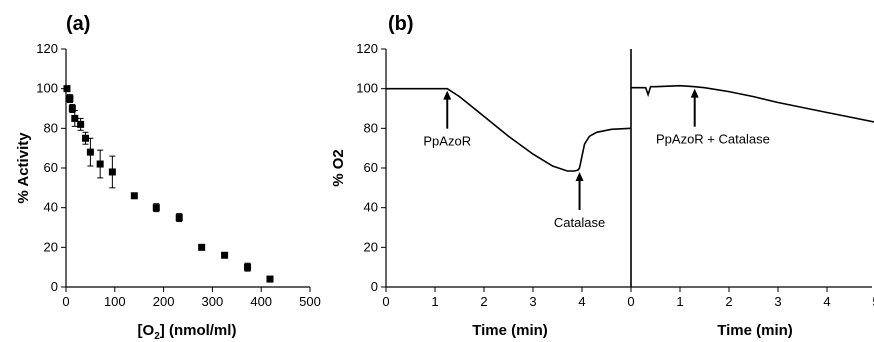  What do you see at coordinates (447, 141) in the screenshot?
I see `annotation-label: PpAzoR` at bounding box center [447, 141].